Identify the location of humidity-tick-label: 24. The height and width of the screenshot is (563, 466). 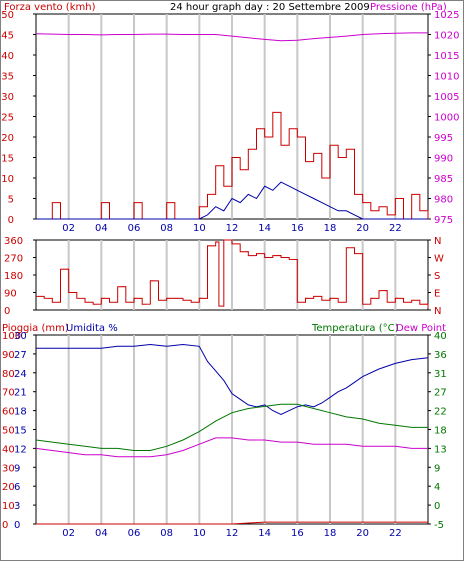
(20, 374).